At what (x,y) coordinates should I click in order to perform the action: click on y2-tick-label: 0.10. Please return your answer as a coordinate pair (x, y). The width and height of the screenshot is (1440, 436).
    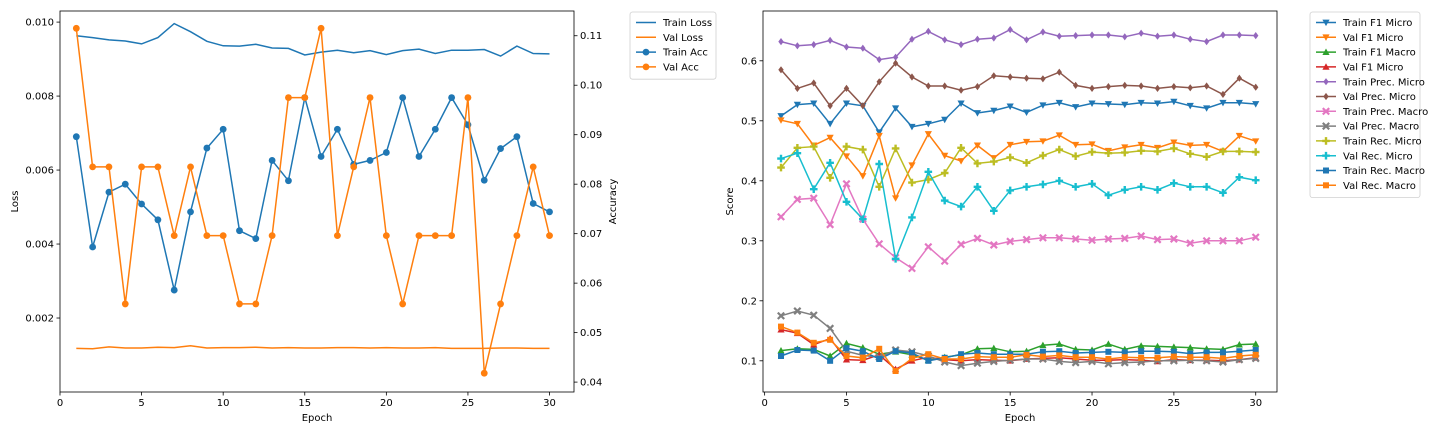
    Looking at the image, I should click on (591, 86).